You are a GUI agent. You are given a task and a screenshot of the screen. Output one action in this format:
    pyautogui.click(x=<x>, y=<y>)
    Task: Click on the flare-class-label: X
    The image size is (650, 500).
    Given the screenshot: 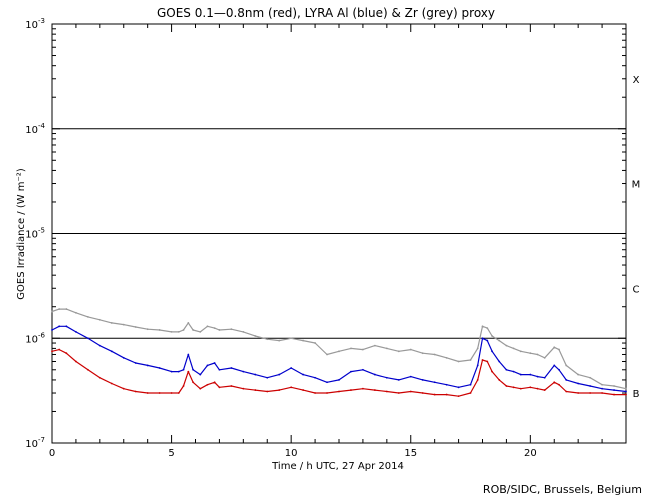 What is the action you would take?
    pyautogui.click(x=636, y=80)
    